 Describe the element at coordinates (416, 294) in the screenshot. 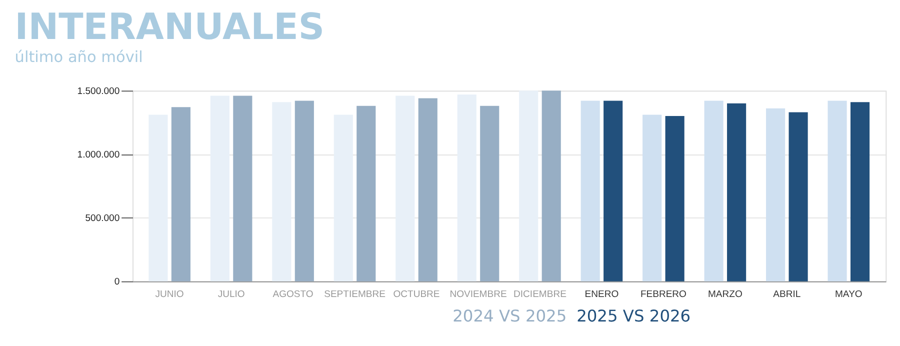

I see `x-tick-label: OCTUBRE` at that location.